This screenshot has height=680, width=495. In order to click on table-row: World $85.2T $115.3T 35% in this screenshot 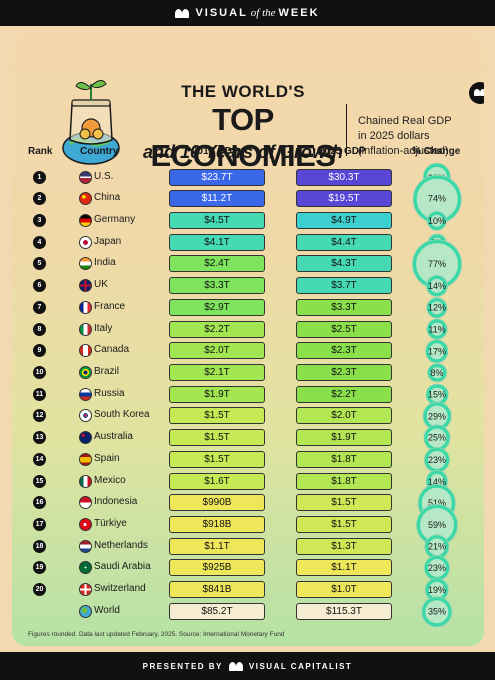, I will do `click(247, 612)`.